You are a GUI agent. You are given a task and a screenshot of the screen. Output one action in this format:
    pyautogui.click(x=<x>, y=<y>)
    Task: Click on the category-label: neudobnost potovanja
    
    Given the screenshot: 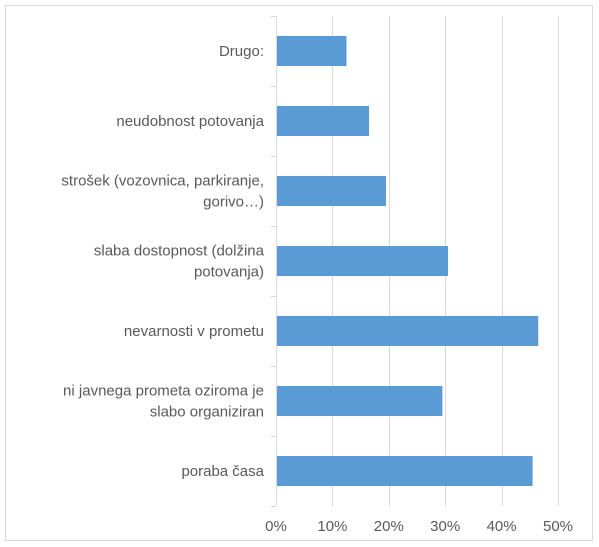 What is the action you would take?
    pyautogui.click(x=190, y=121)
    